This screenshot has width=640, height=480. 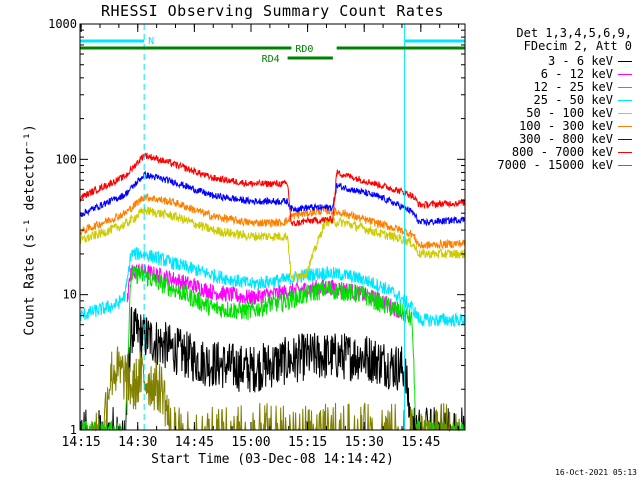 I want to click on header-line-fdecim: FDecim 2, Att 0, so click(x=577, y=46).